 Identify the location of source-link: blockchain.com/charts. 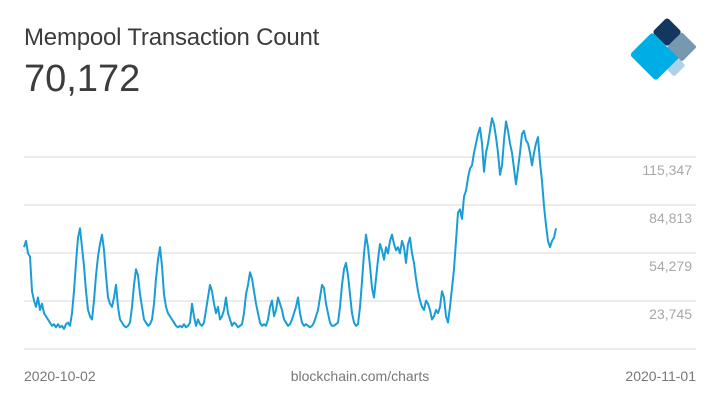
(360, 376).